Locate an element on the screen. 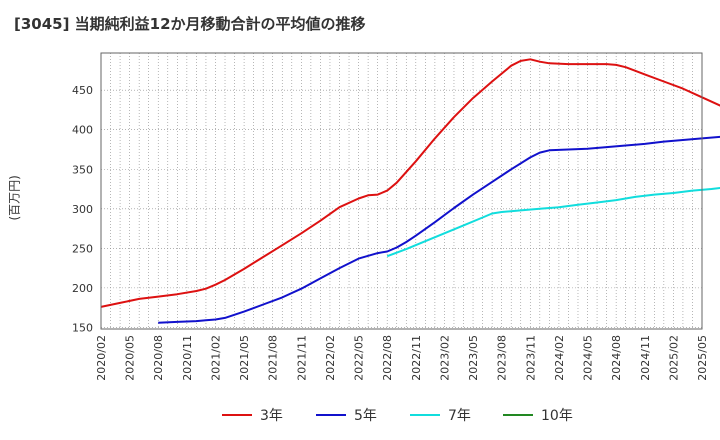  y-tick-label: 400 is located at coordinates (82, 130).